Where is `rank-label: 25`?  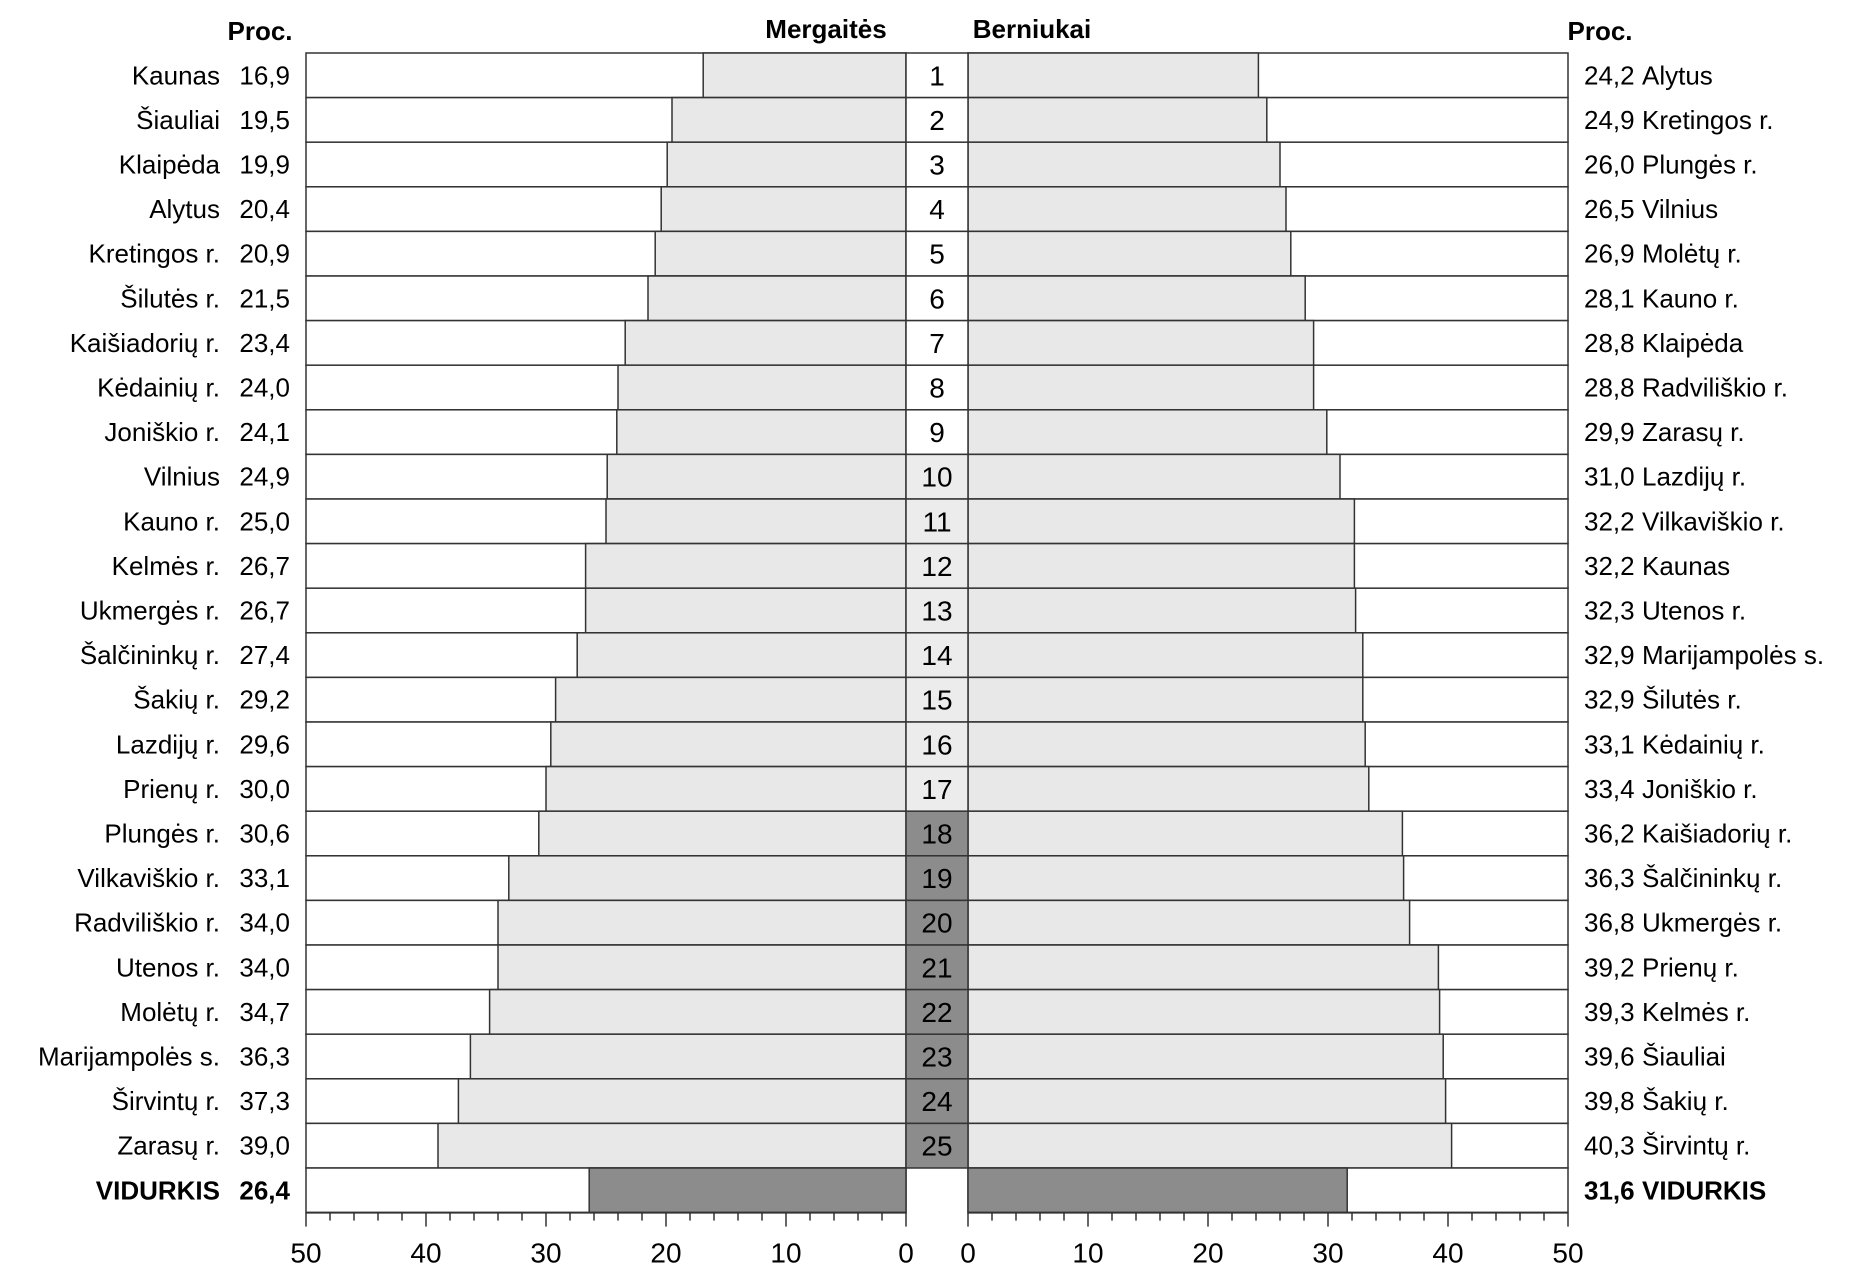 rank-label: 25 is located at coordinates (936, 1146).